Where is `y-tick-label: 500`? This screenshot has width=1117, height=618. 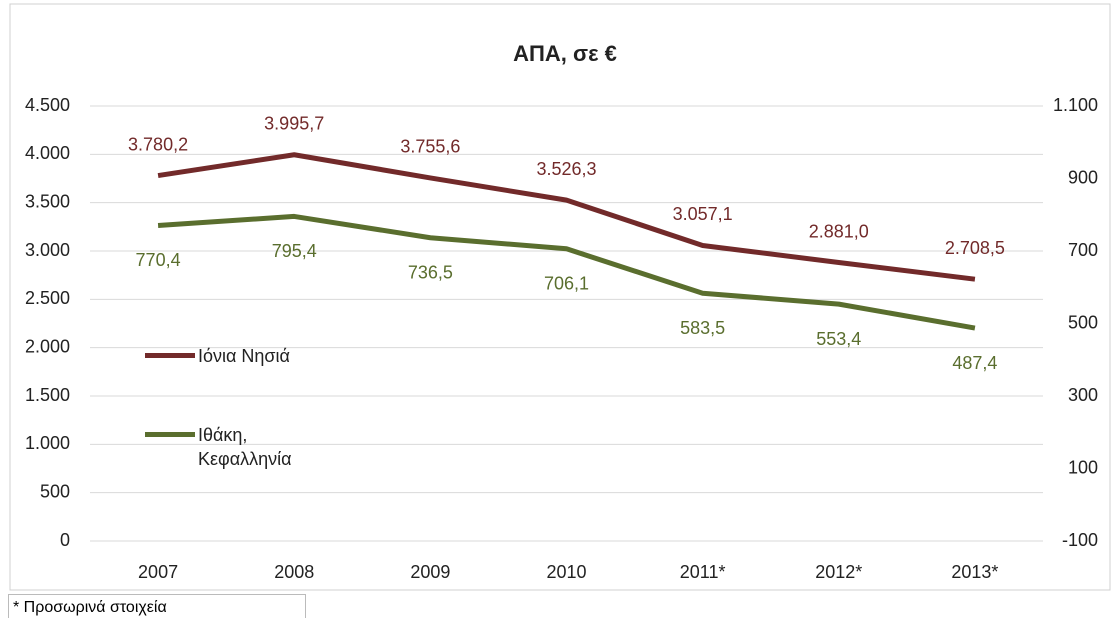 y-tick-label: 500 is located at coordinates (55, 491).